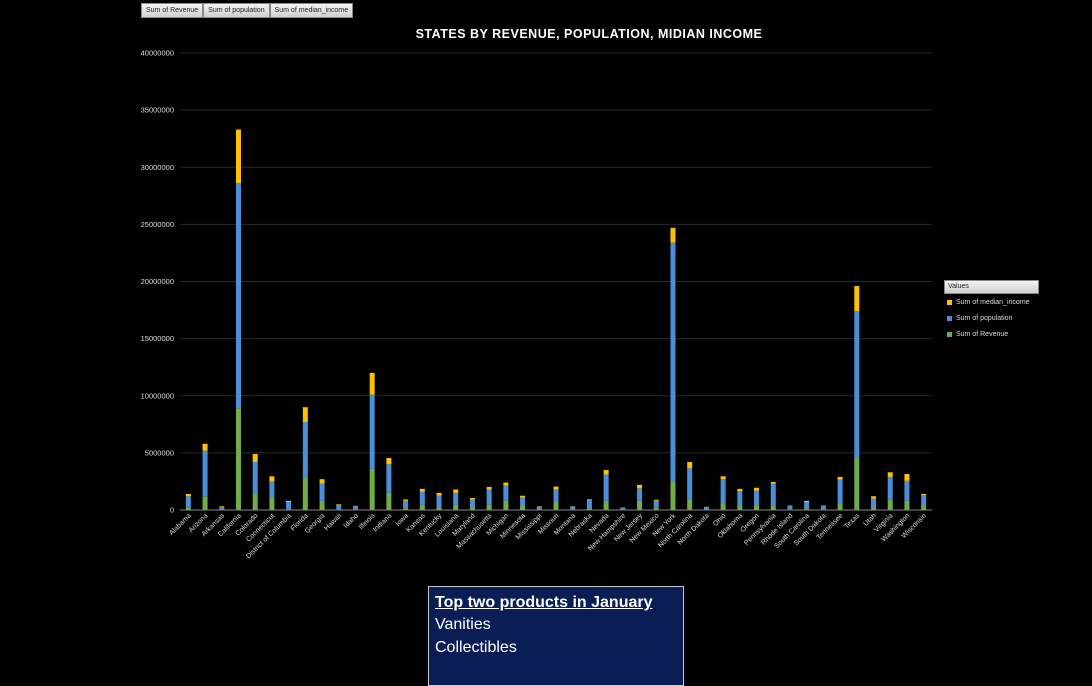  What do you see at coordinates (382, 522) in the screenshot?
I see `x-tick-label: Indiana` at bounding box center [382, 522].